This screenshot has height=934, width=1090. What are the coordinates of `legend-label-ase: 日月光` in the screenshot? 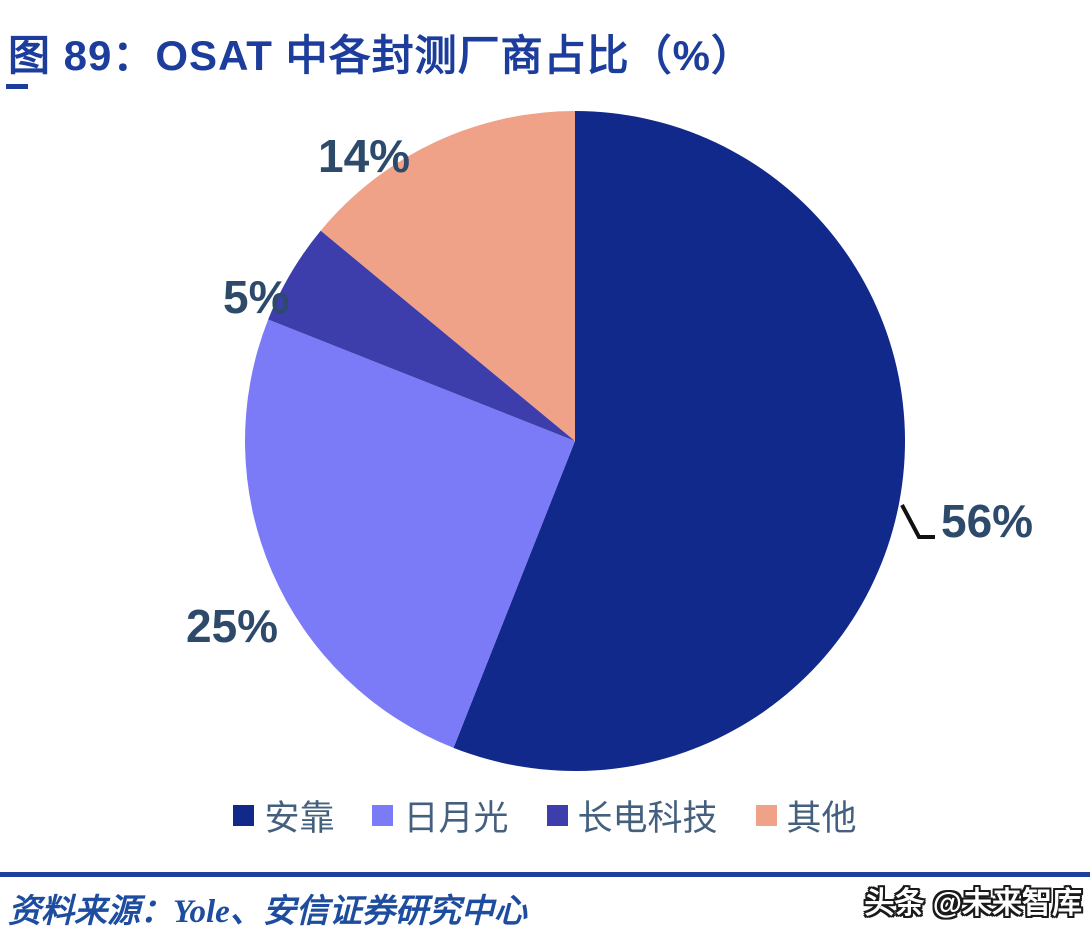 It's located at (456, 818).